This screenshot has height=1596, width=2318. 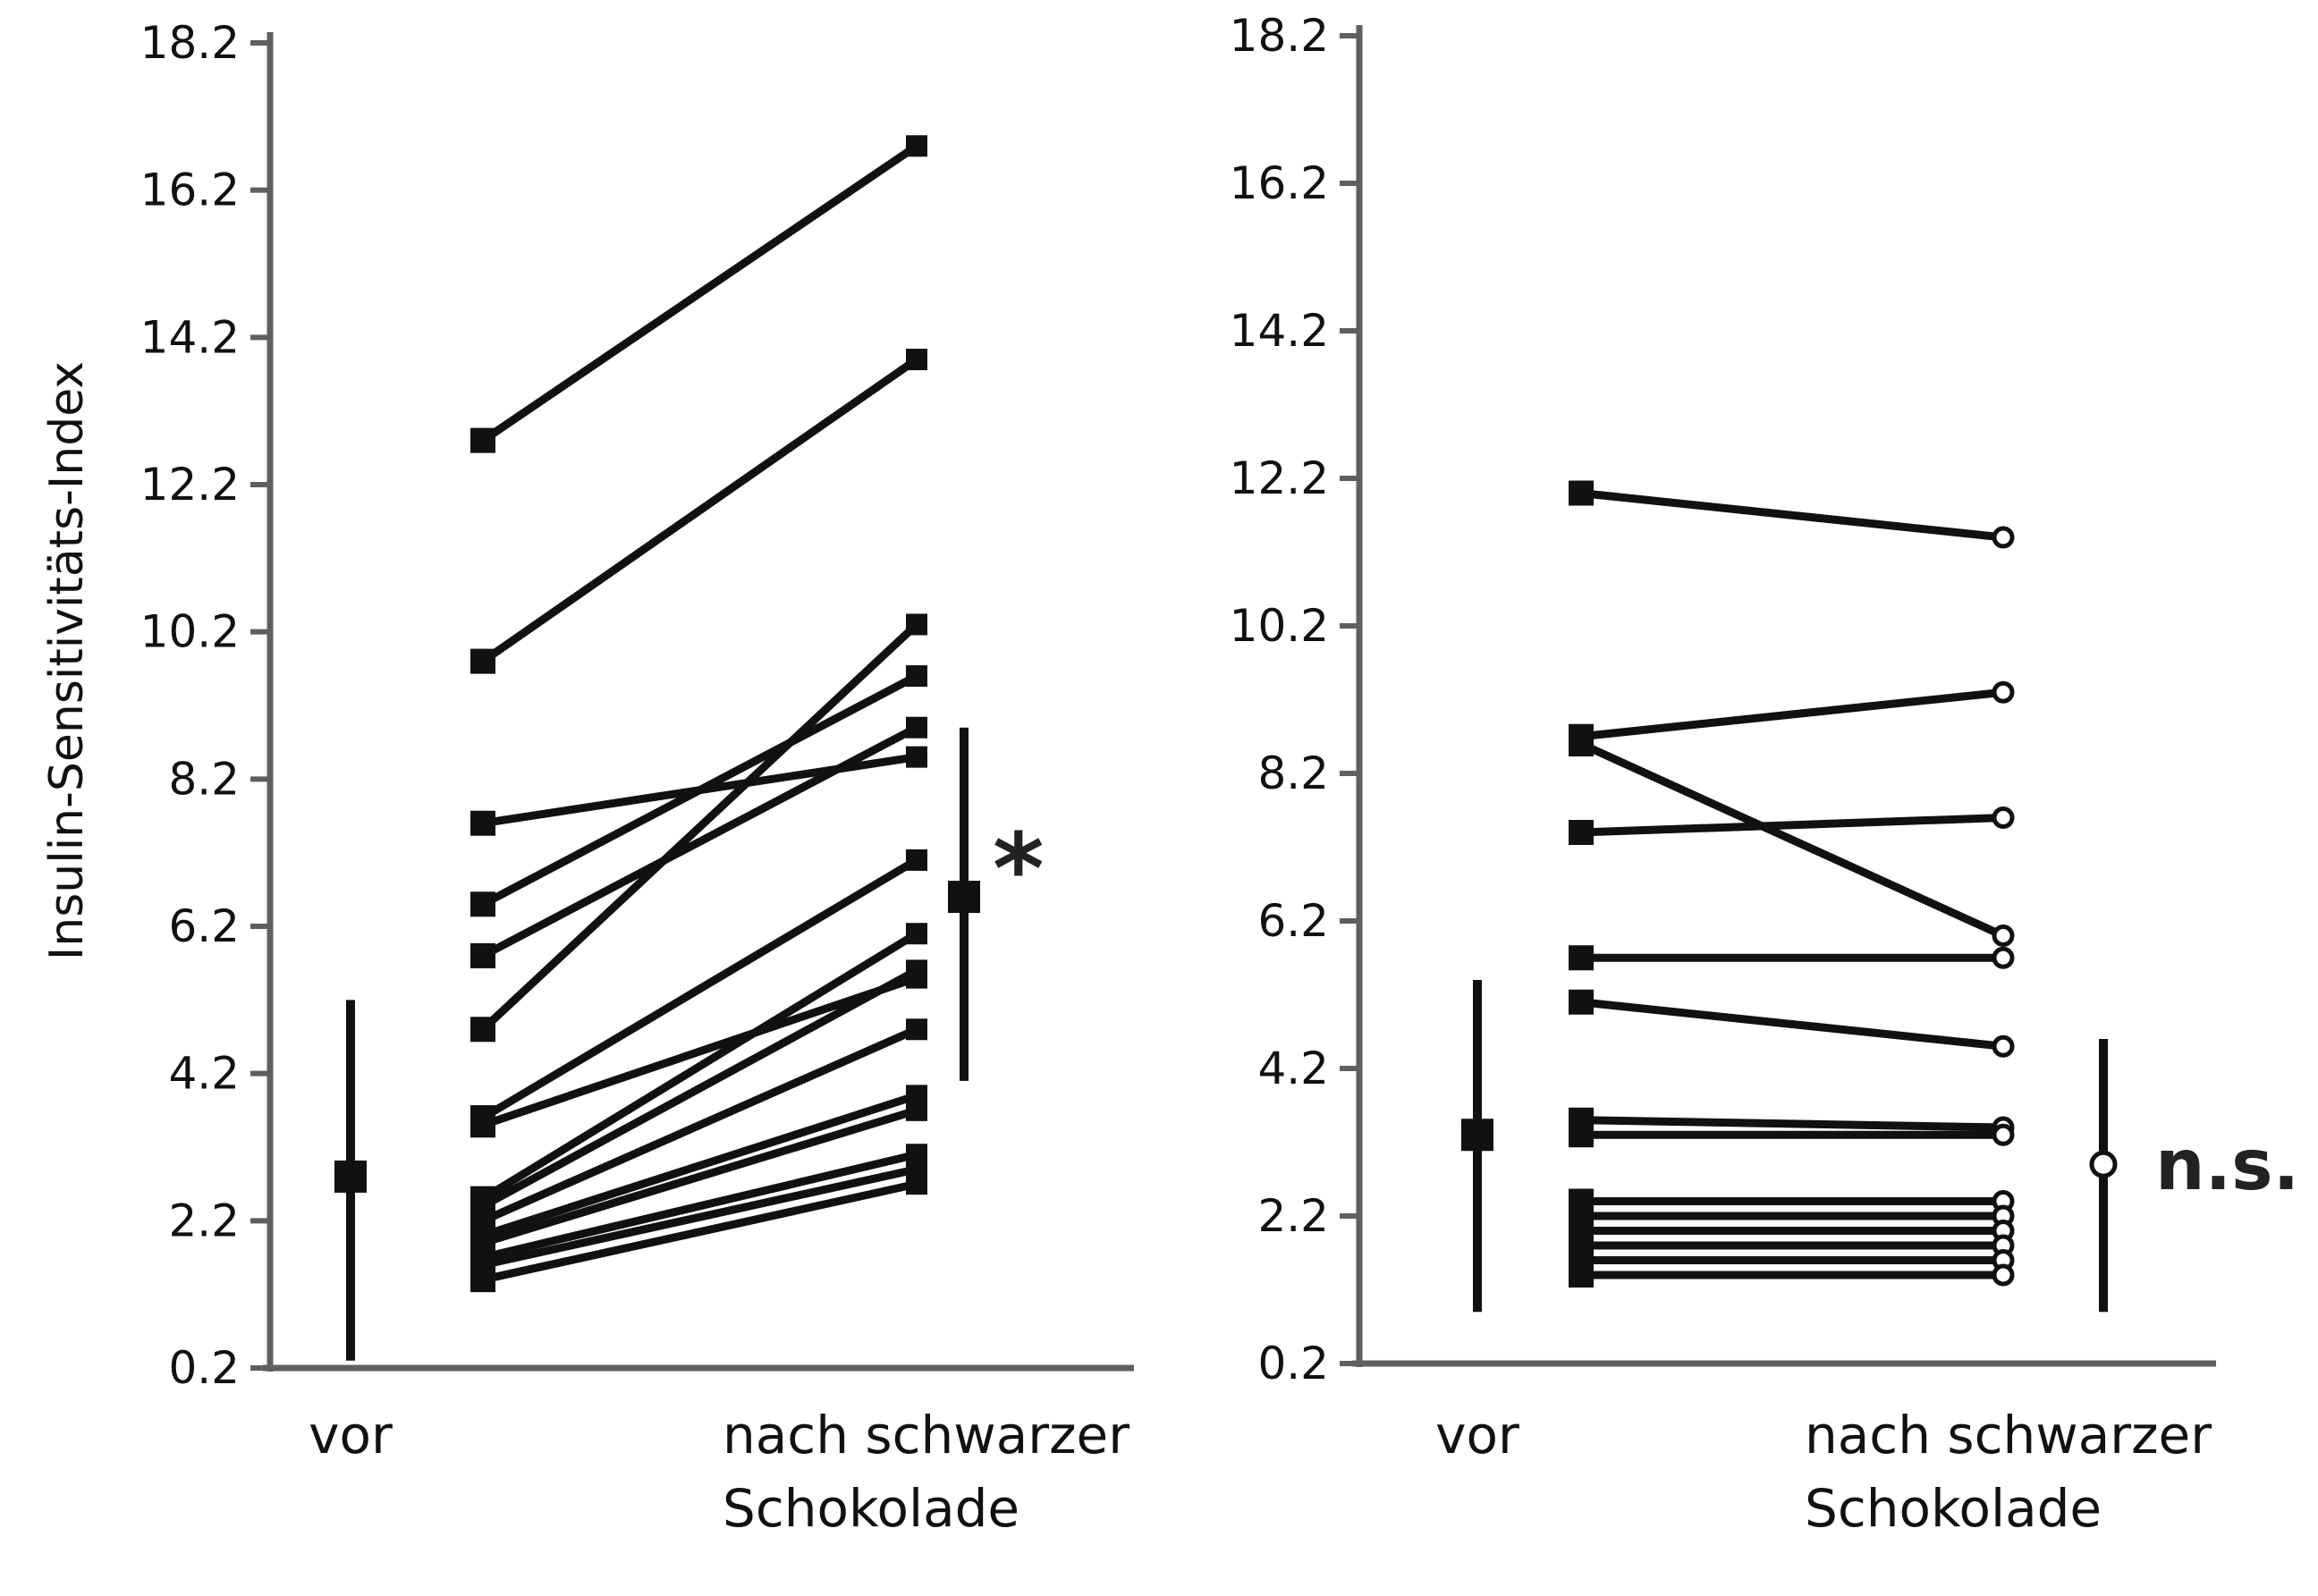 What do you see at coordinates (2227, 1166) in the screenshot?
I see `significance-label: n.s.` at bounding box center [2227, 1166].